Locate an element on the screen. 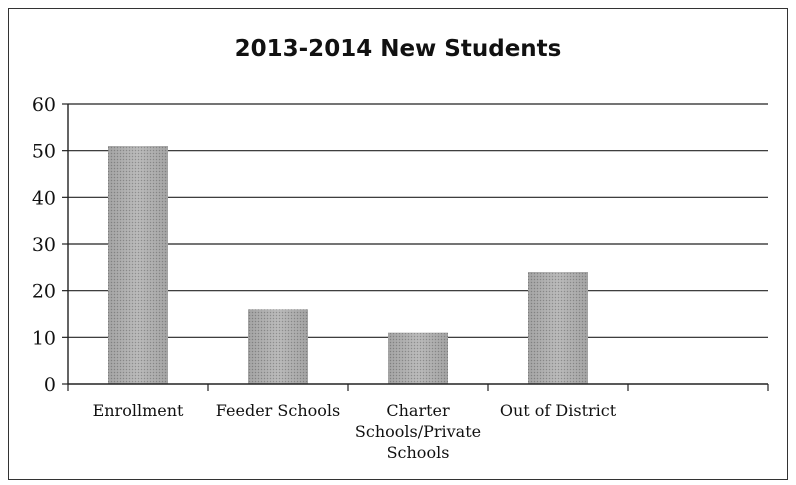 This screenshot has height=485, width=796. x-category-label: Enrollment is located at coordinates (138, 410).